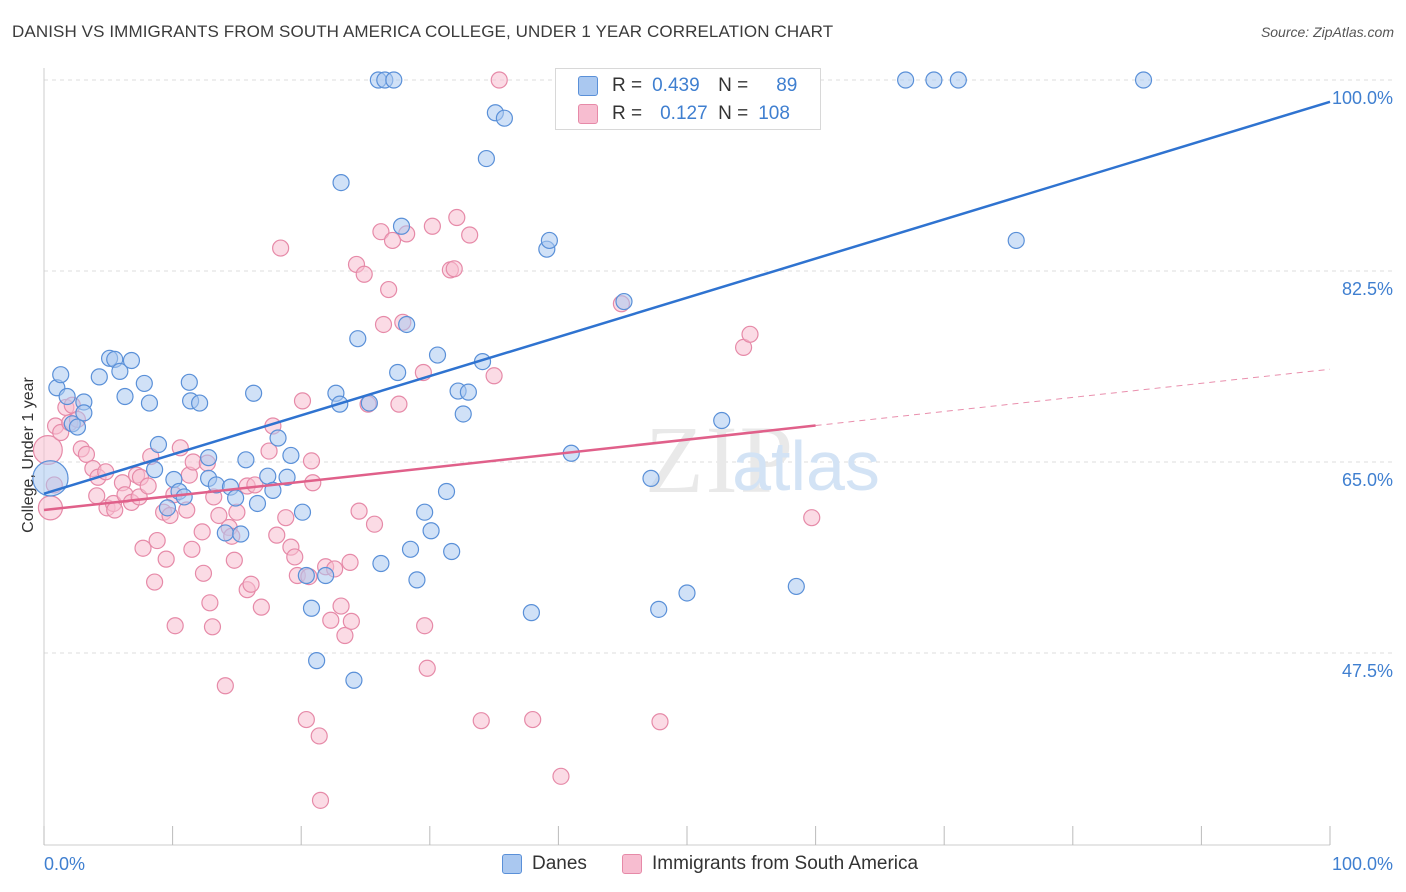  Describe the element at coordinates (1367, 480) in the screenshot. I see `y-tick-label: 65.0%` at that location.